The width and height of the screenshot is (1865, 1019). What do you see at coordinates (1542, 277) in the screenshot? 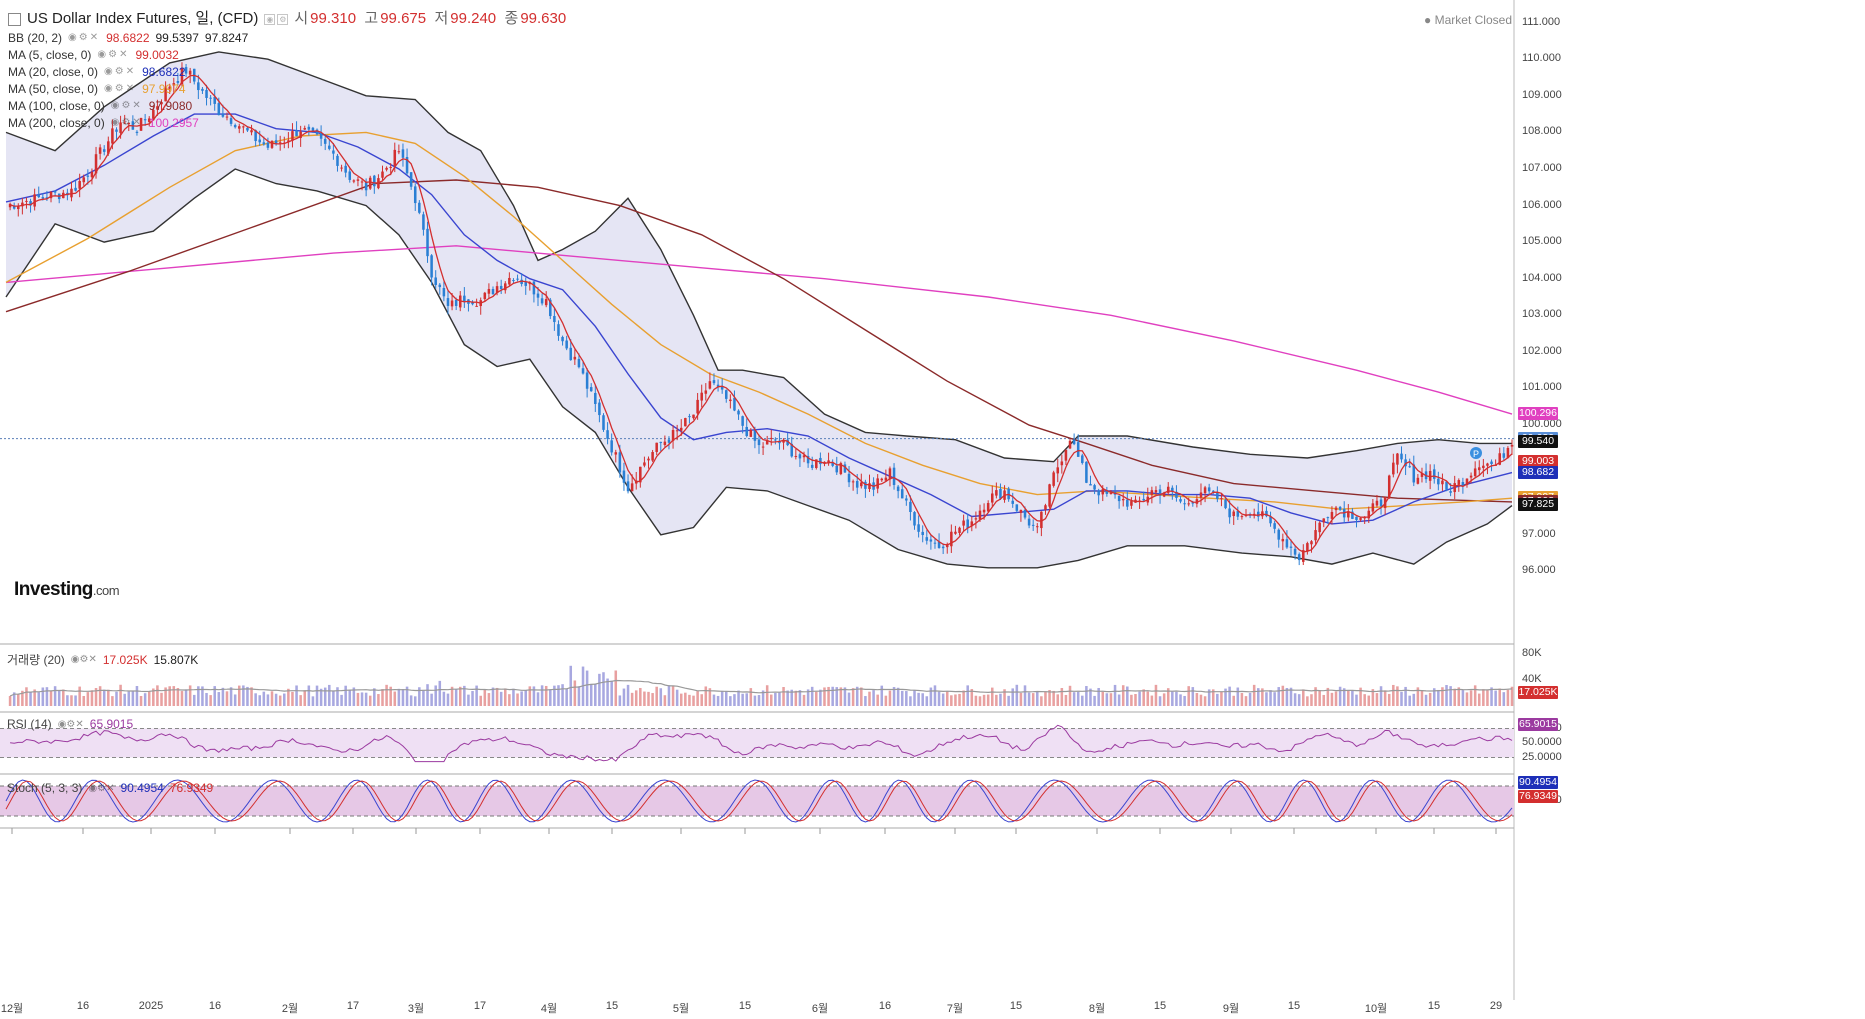
I see `y-tick-label: 104.000` at bounding box center [1542, 277].